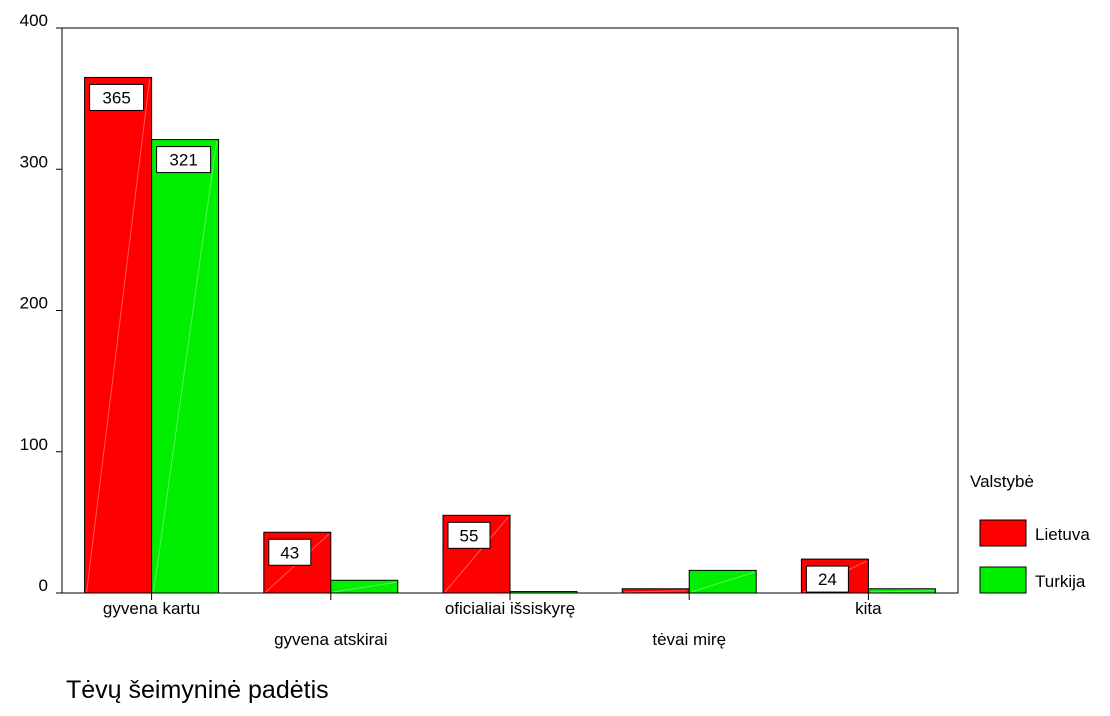 The width and height of the screenshot is (1110, 716). What do you see at coordinates (34, 303) in the screenshot?
I see `y-tick-label: 200` at bounding box center [34, 303].